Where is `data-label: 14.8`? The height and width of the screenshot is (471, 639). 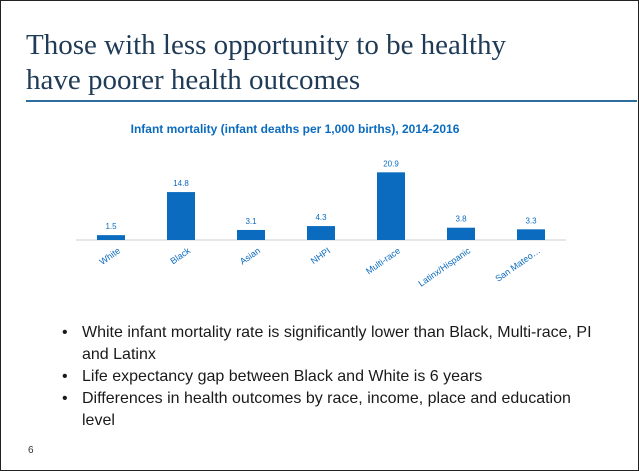
data-label: 14.8 is located at coordinates (181, 183).